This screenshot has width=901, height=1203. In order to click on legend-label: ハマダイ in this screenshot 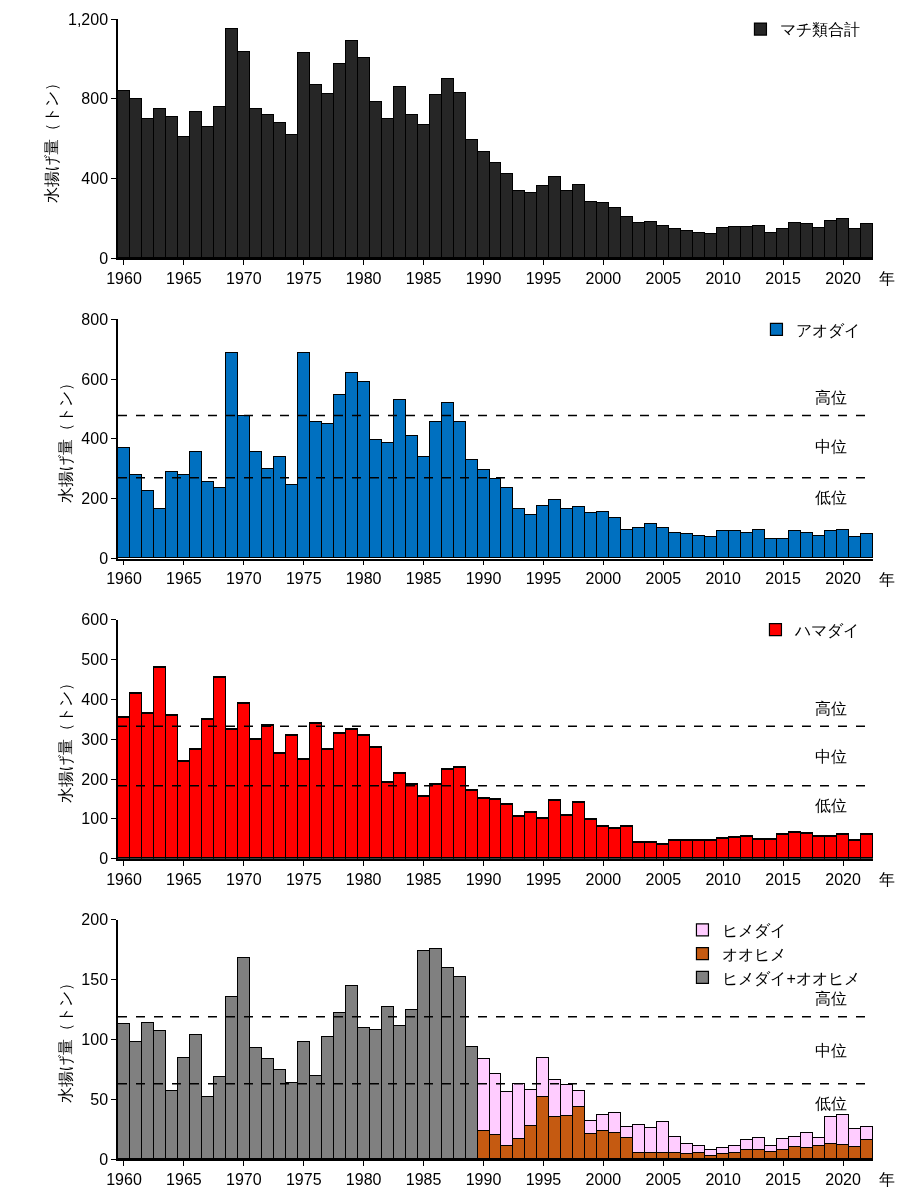, I will do `click(827, 630)`.